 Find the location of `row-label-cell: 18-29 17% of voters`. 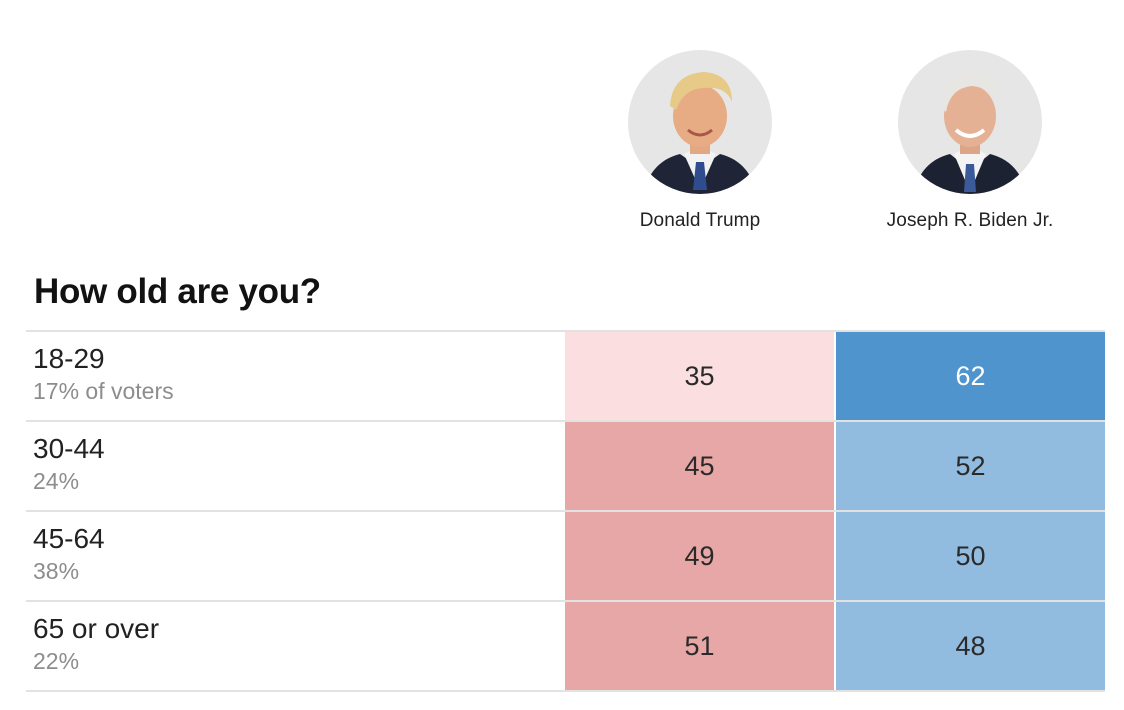

row-label-cell: 18-29 17% of voters is located at coordinates (295, 376).